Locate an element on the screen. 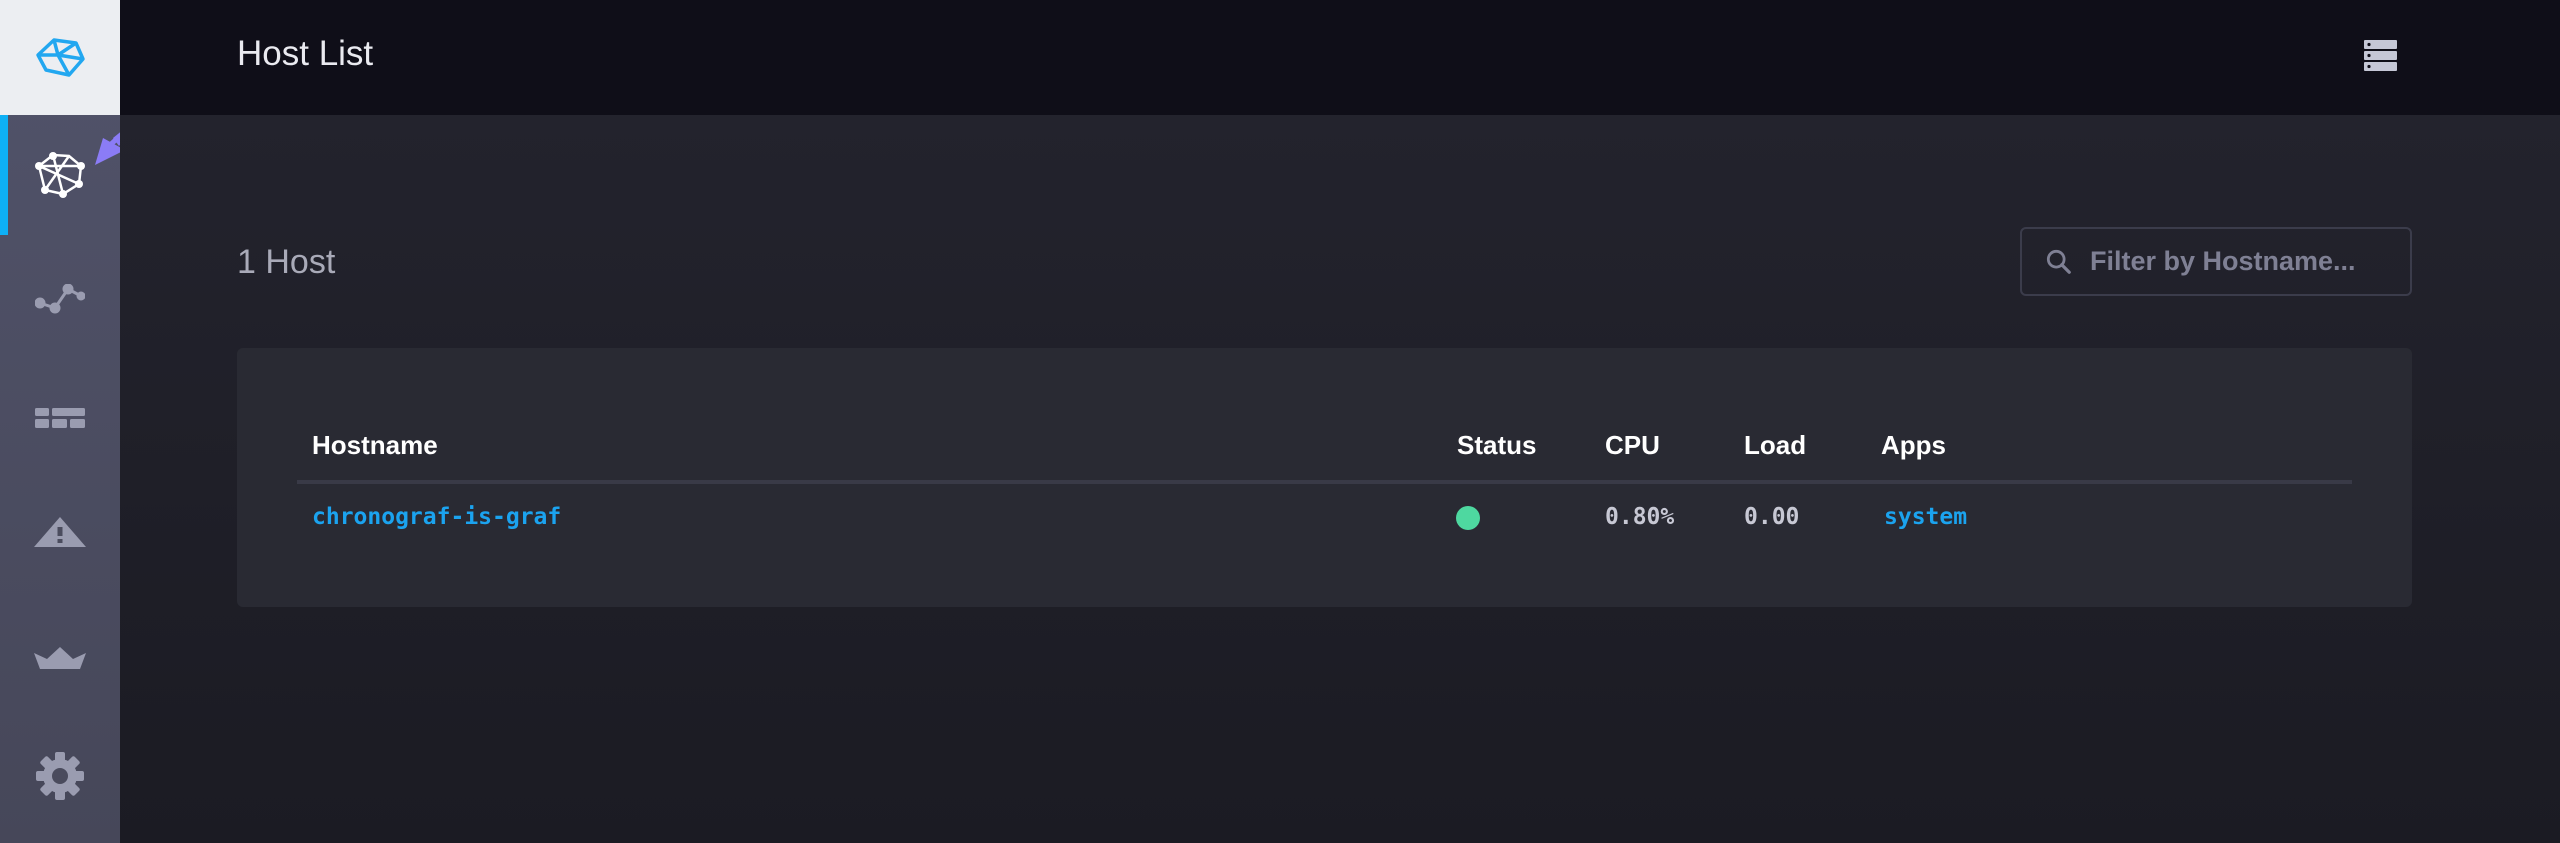 The height and width of the screenshot is (843, 2560). alert-triangle-icon is located at coordinates (60, 532).